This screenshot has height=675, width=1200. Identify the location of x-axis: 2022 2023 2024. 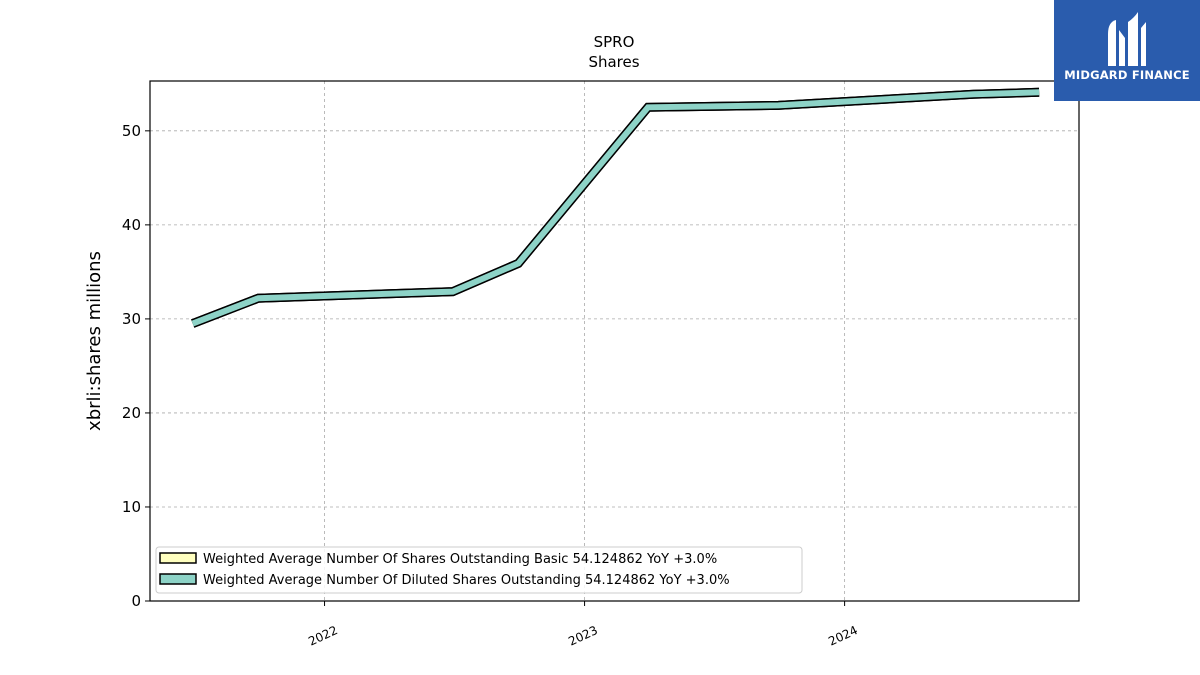
(583, 625).